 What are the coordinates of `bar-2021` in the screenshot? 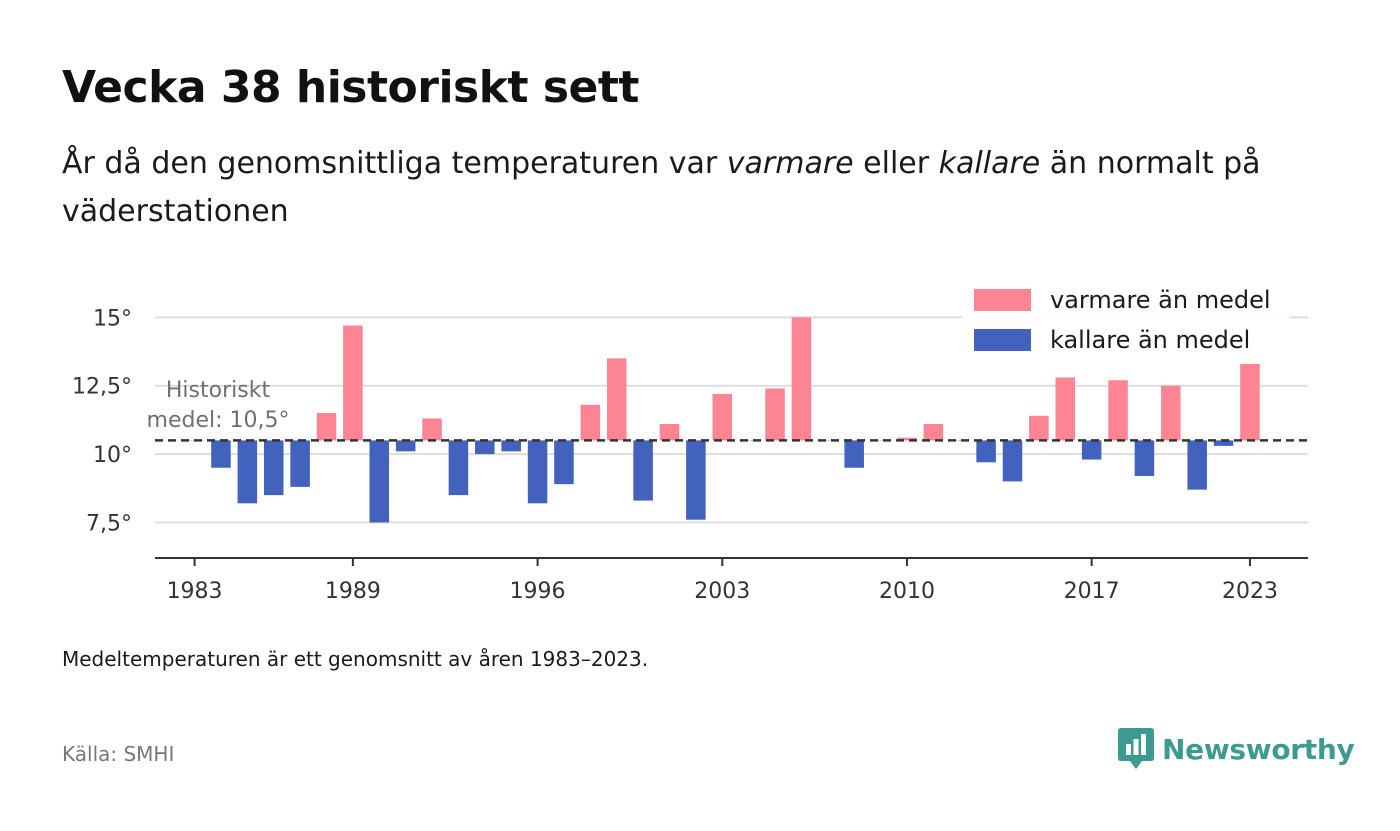 It's located at (1197, 465).